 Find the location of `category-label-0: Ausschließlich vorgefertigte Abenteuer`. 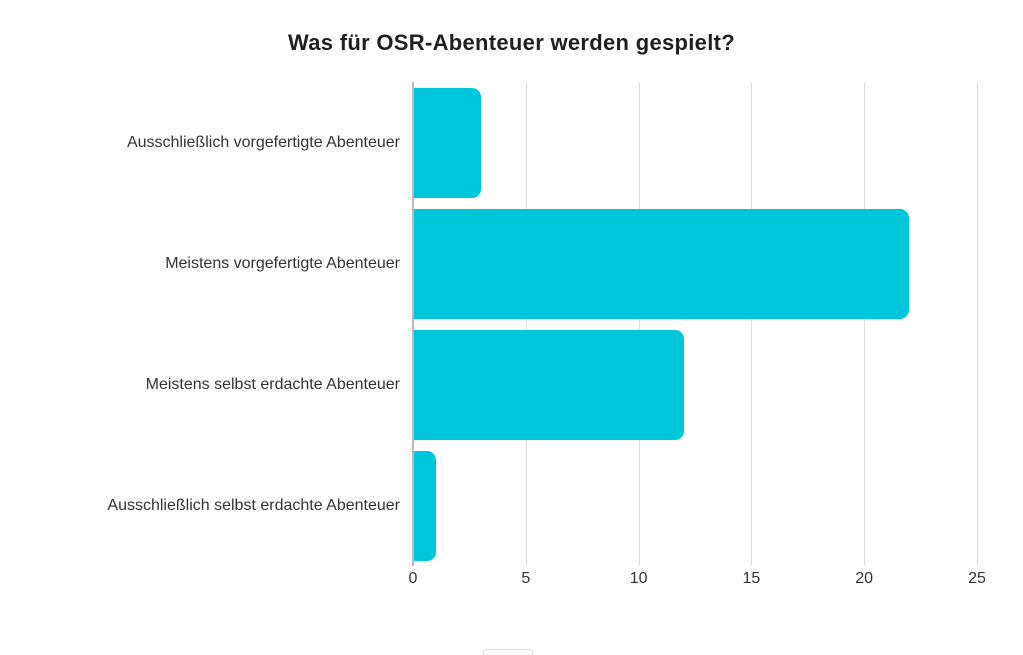

category-label-0: Ausschließlich vorgefertigte Abenteuer is located at coordinates (263, 142).